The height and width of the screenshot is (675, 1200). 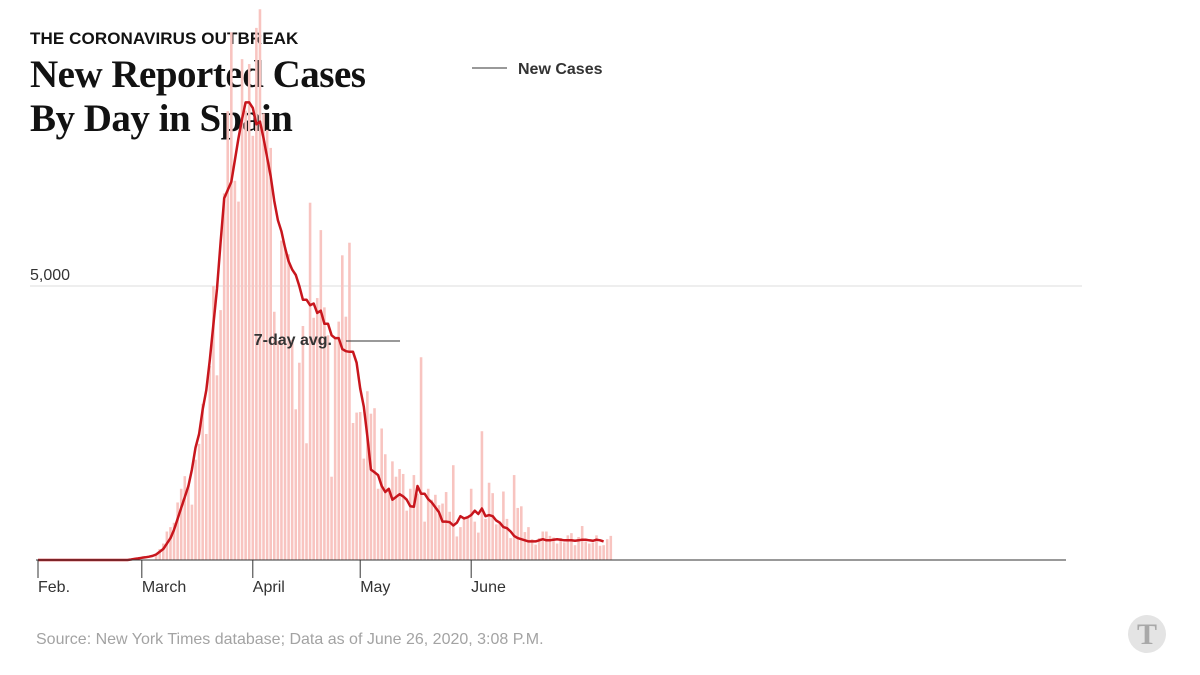 I want to click on new-cases-annotation: New Cases, so click(x=560, y=69).